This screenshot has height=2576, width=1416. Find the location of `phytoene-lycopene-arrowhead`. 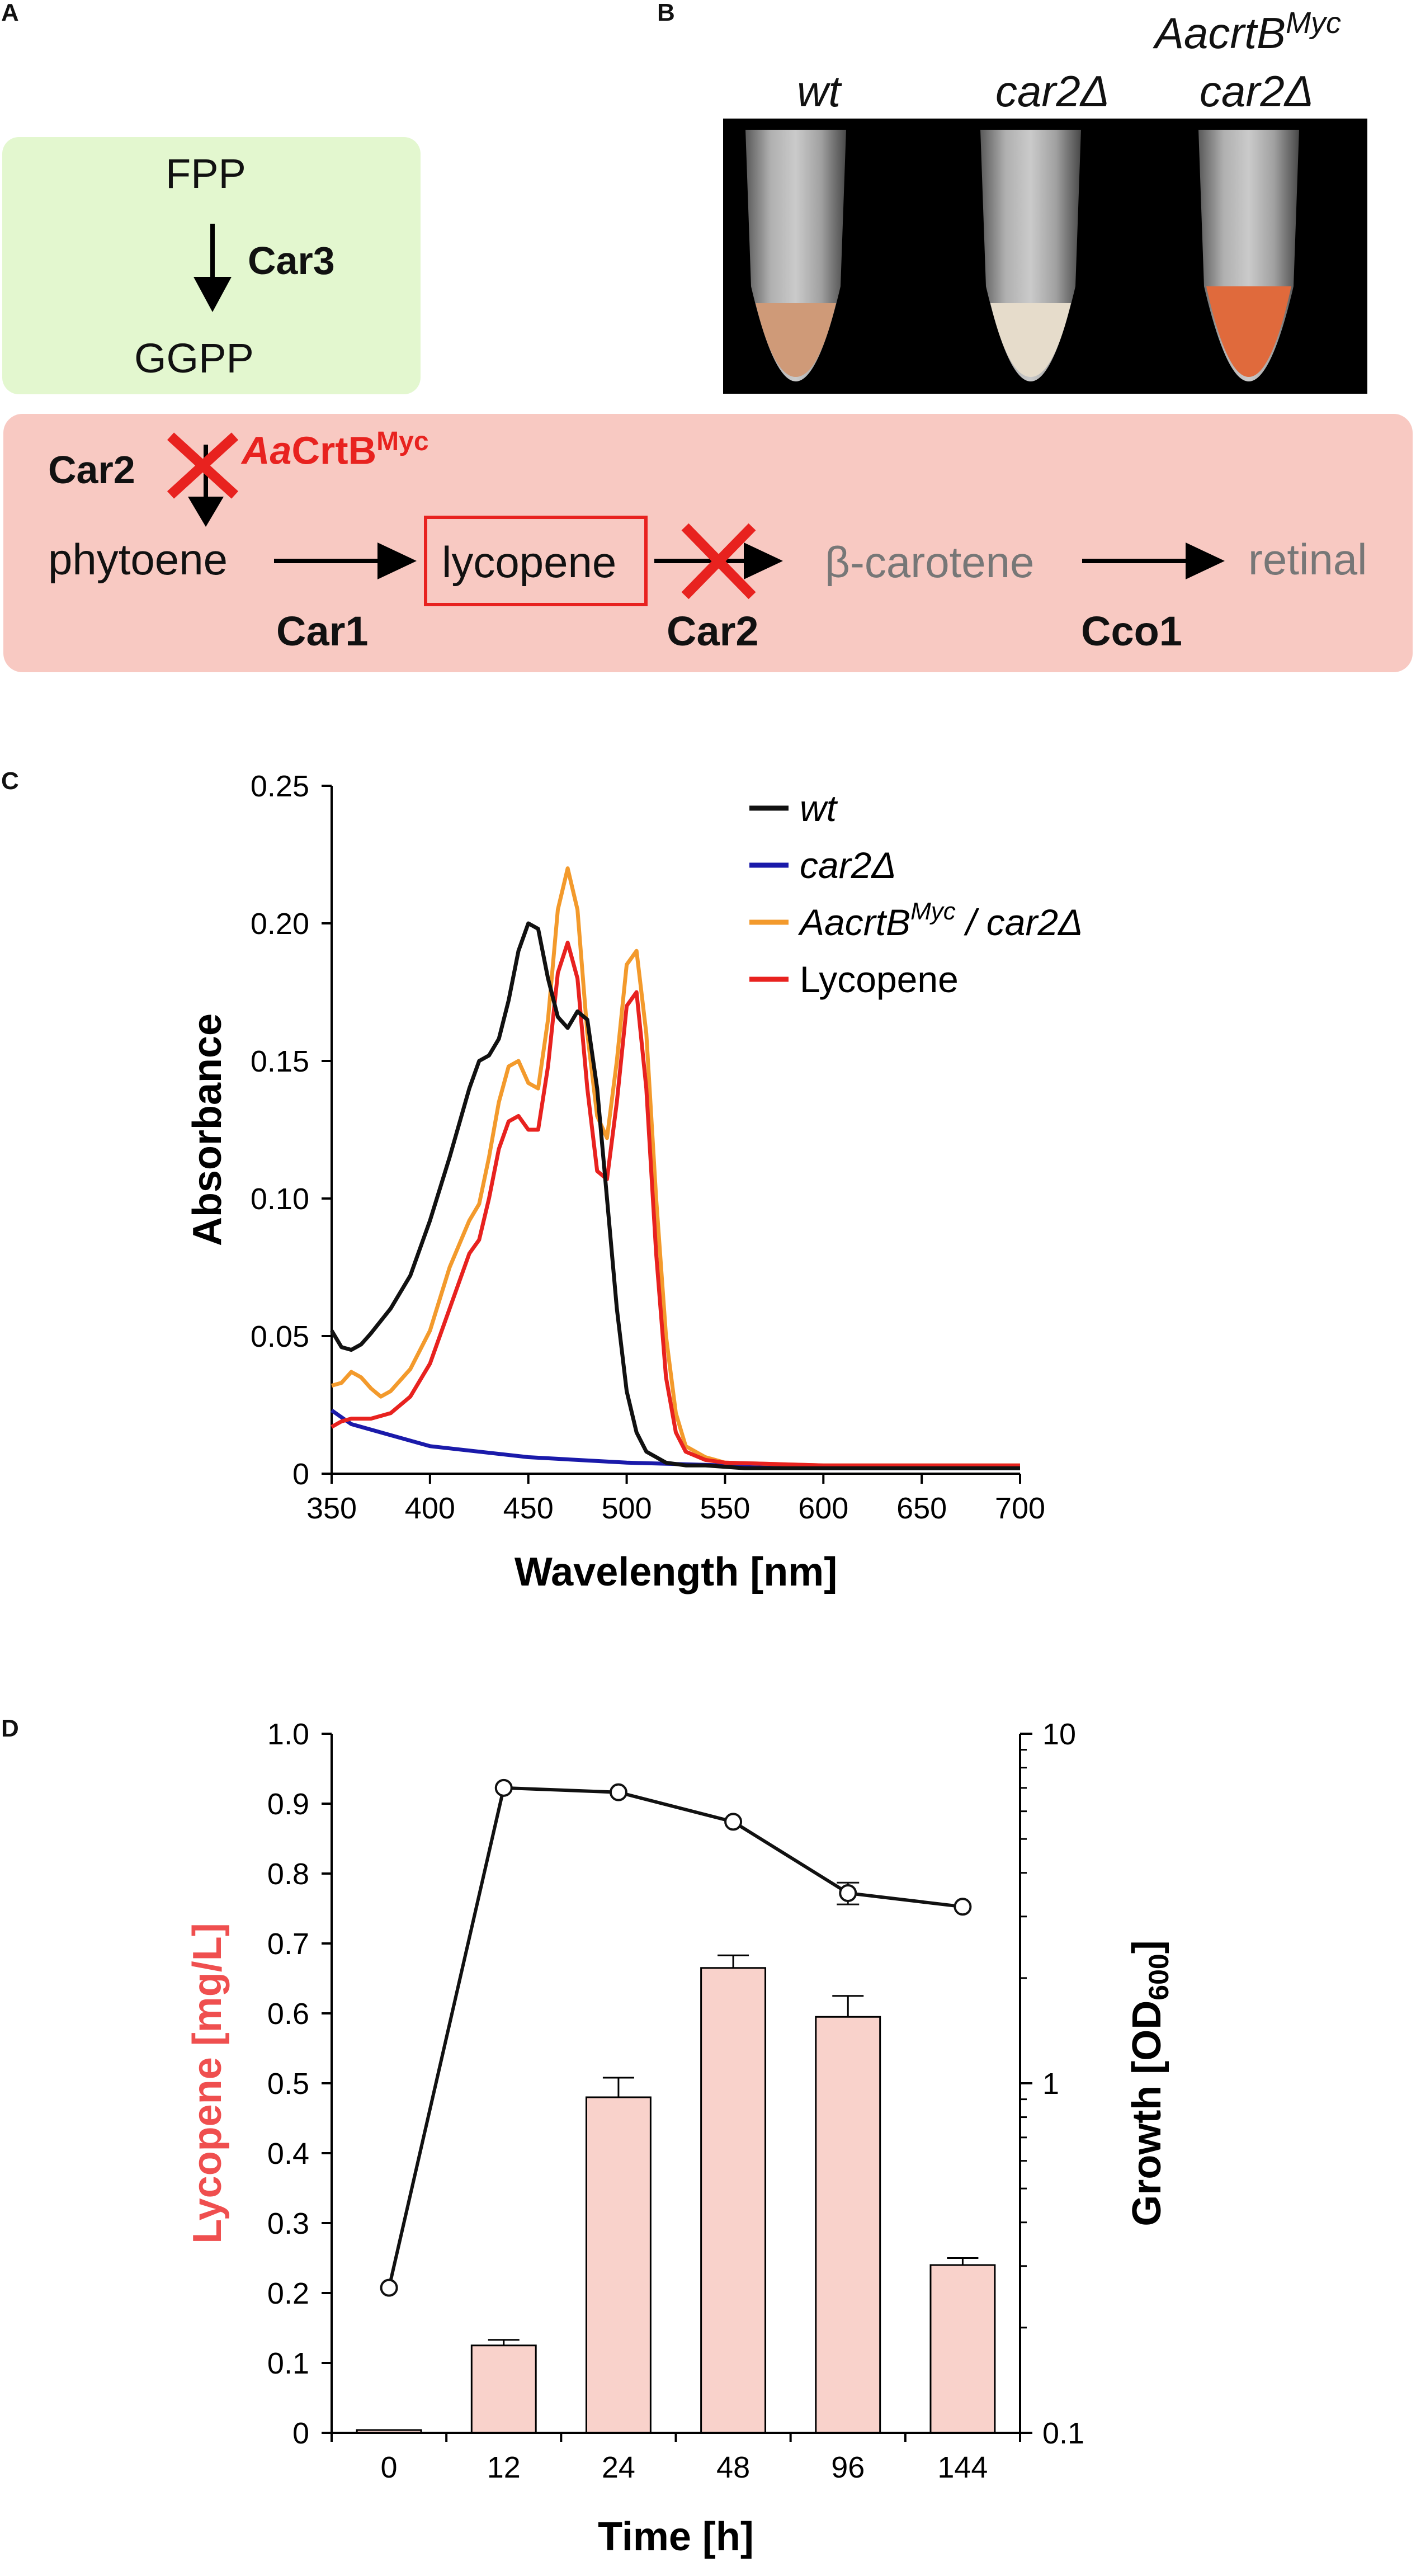

phytoene-lycopene-arrowhead is located at coordinates (397, 560).